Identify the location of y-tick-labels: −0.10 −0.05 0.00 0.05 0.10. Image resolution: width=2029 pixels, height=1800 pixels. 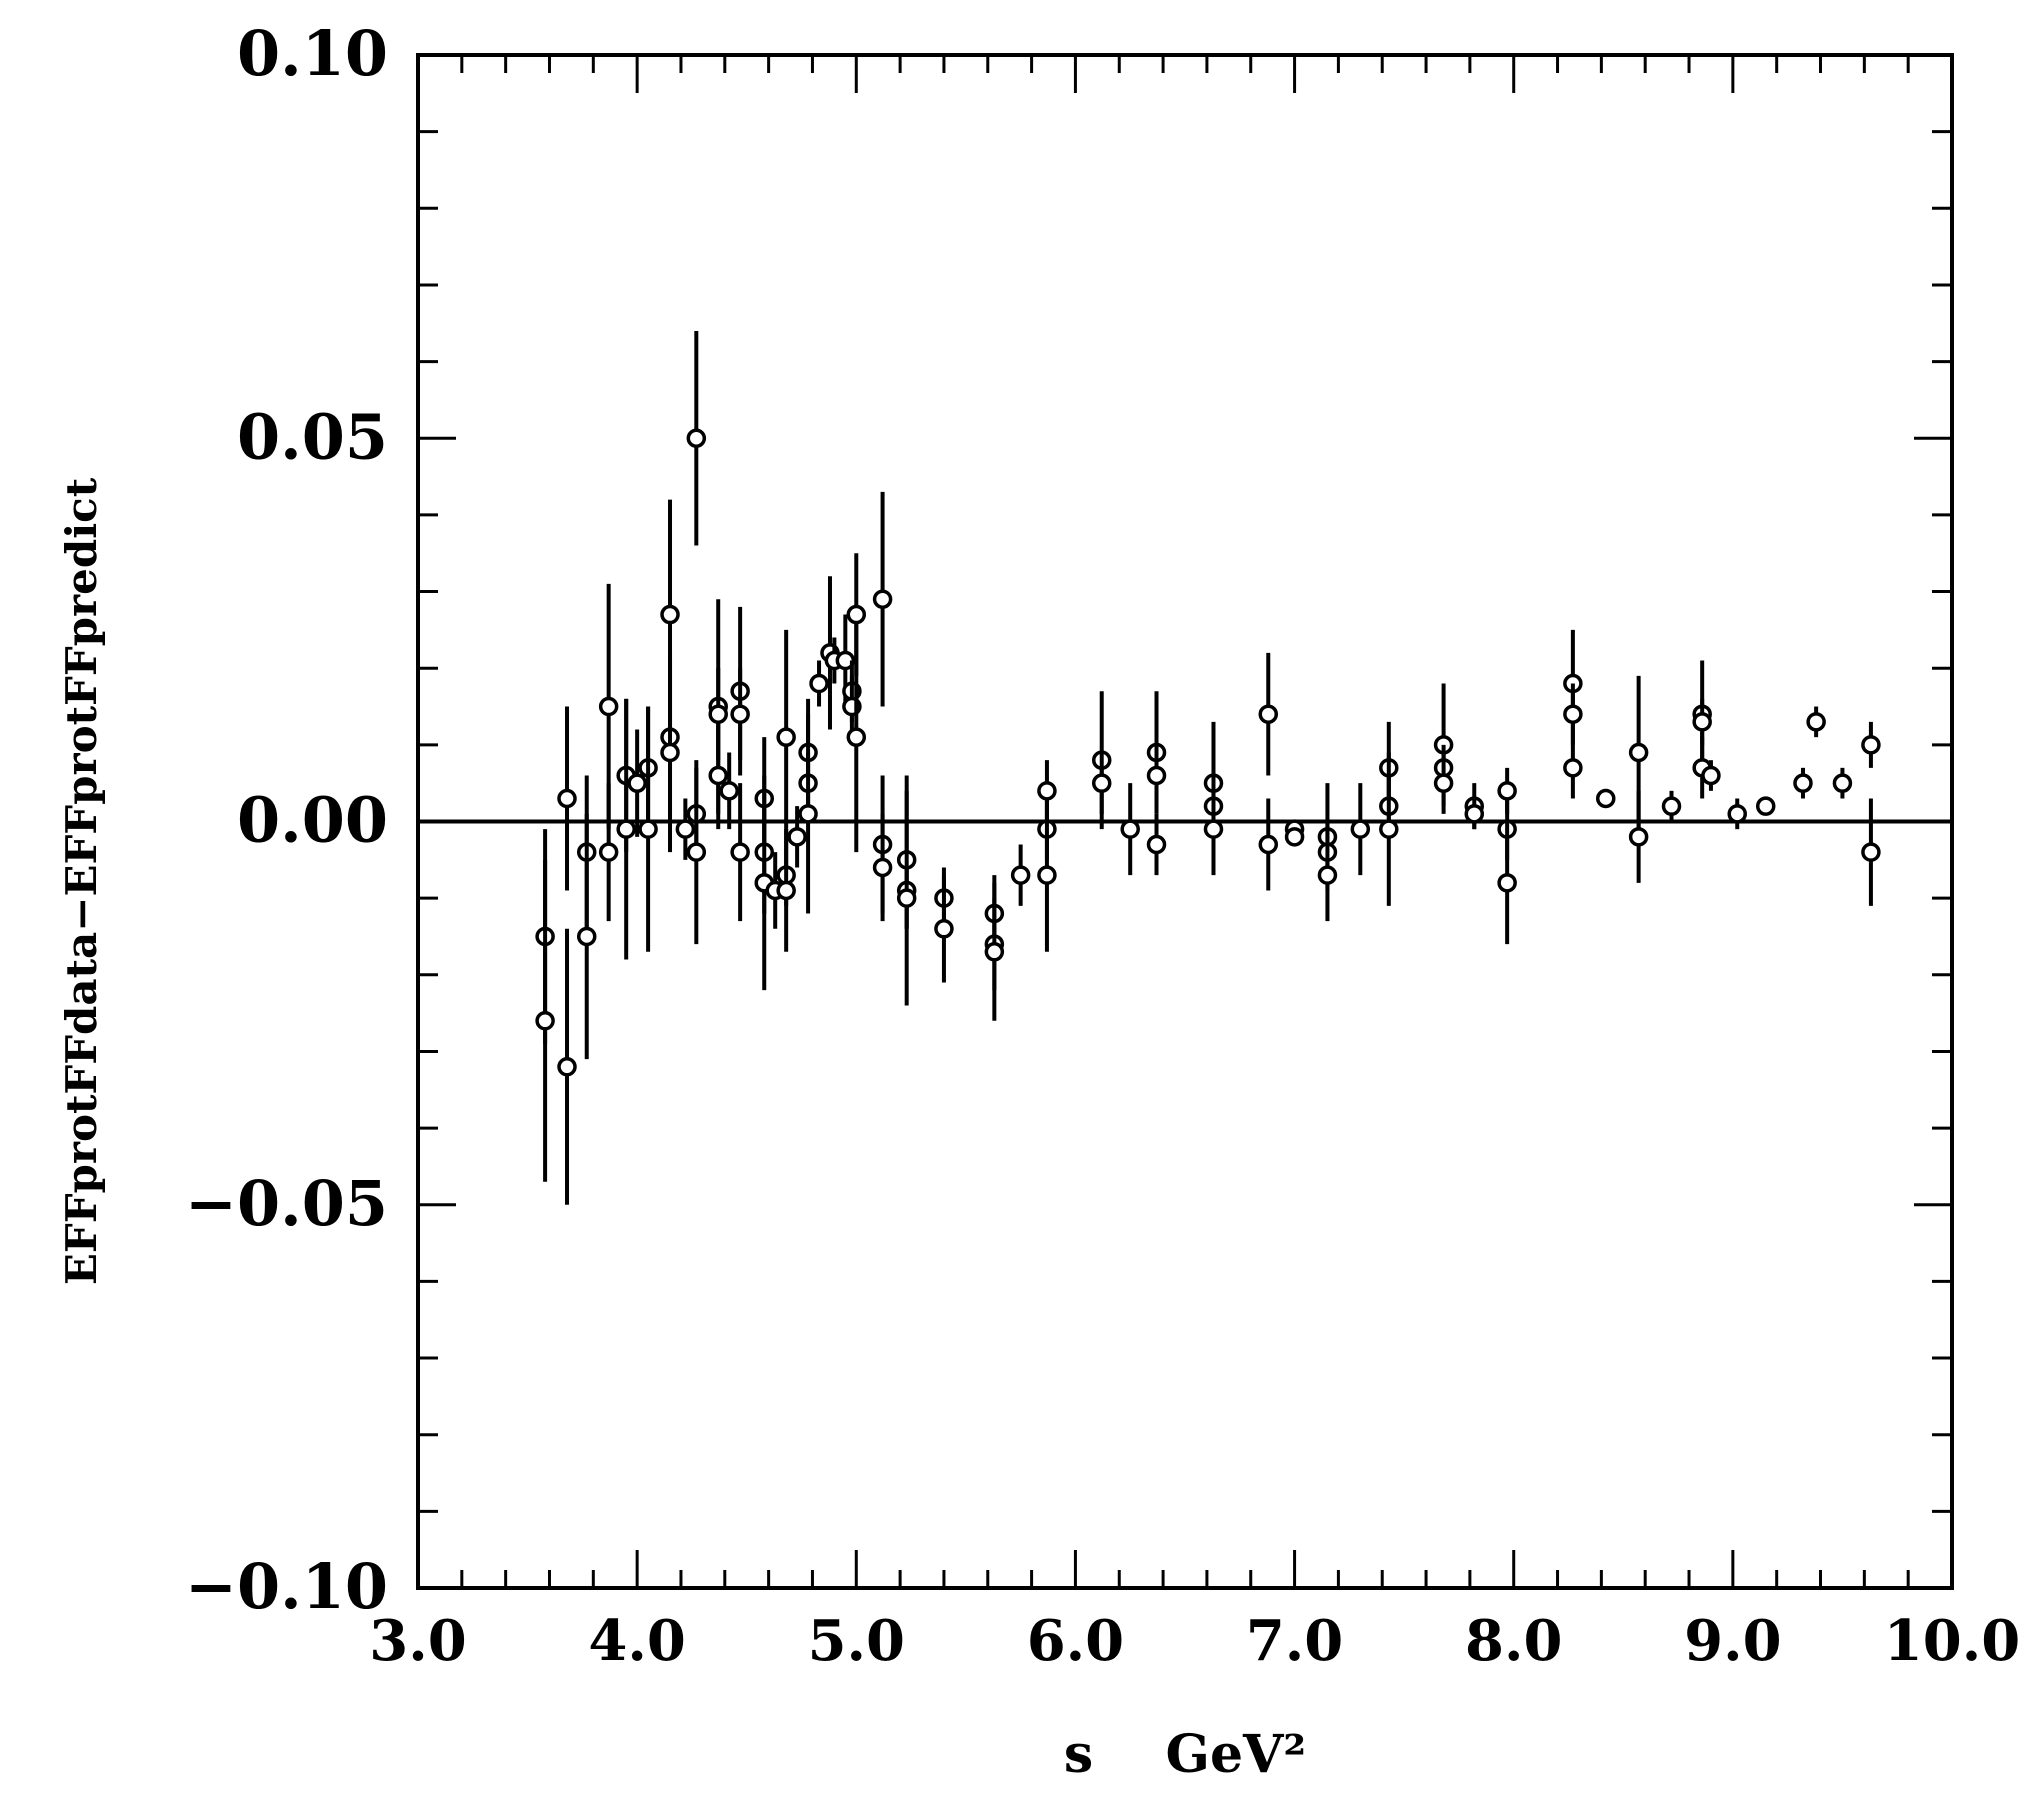
(286, 820).